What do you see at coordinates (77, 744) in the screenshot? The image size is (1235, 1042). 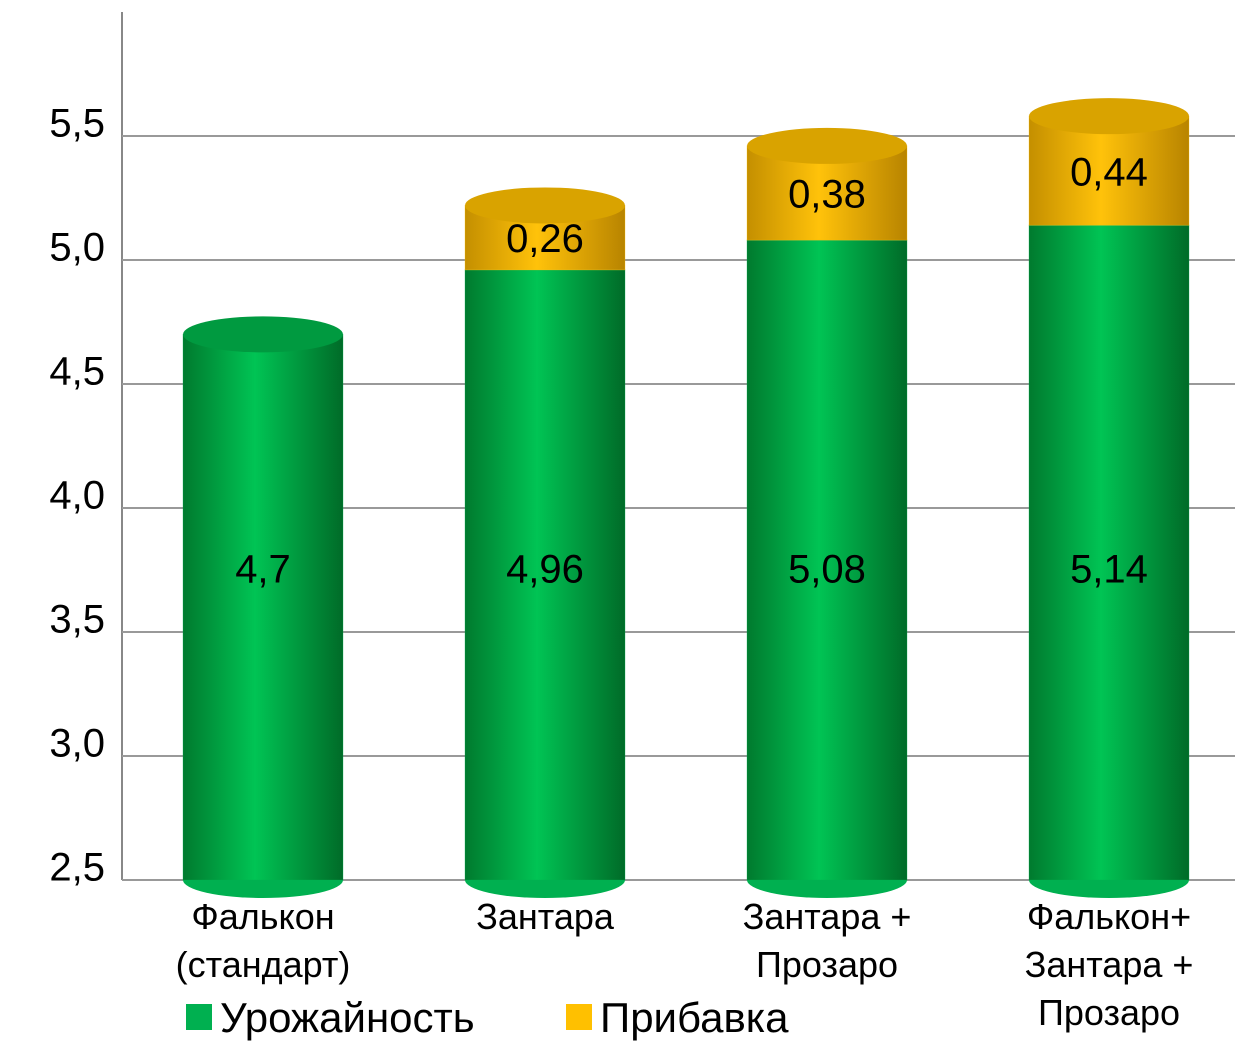 I see `y-tick-label: 3,0` at bounding box center [77, 744].